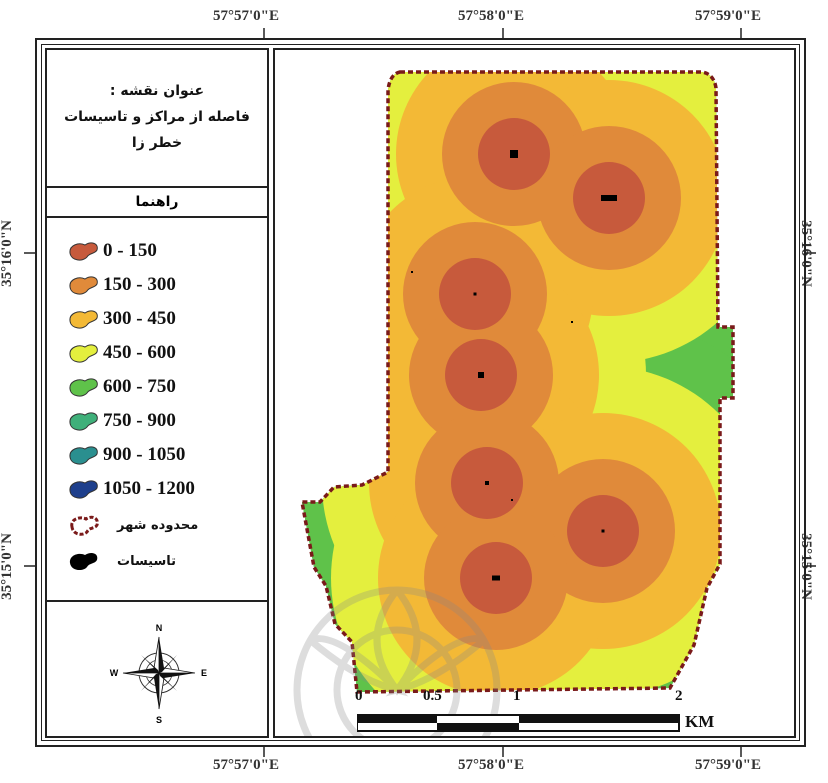  What do you see at coordinates (159, 720) in the screenshot?
I see `compass-s: S` at bounding box center [159, 720].